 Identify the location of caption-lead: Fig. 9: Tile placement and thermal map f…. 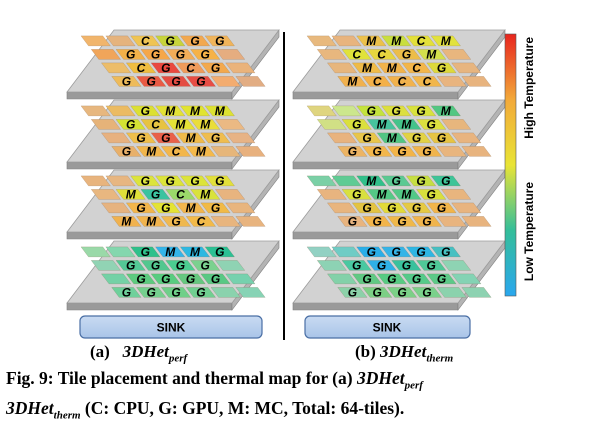
(181, 378).